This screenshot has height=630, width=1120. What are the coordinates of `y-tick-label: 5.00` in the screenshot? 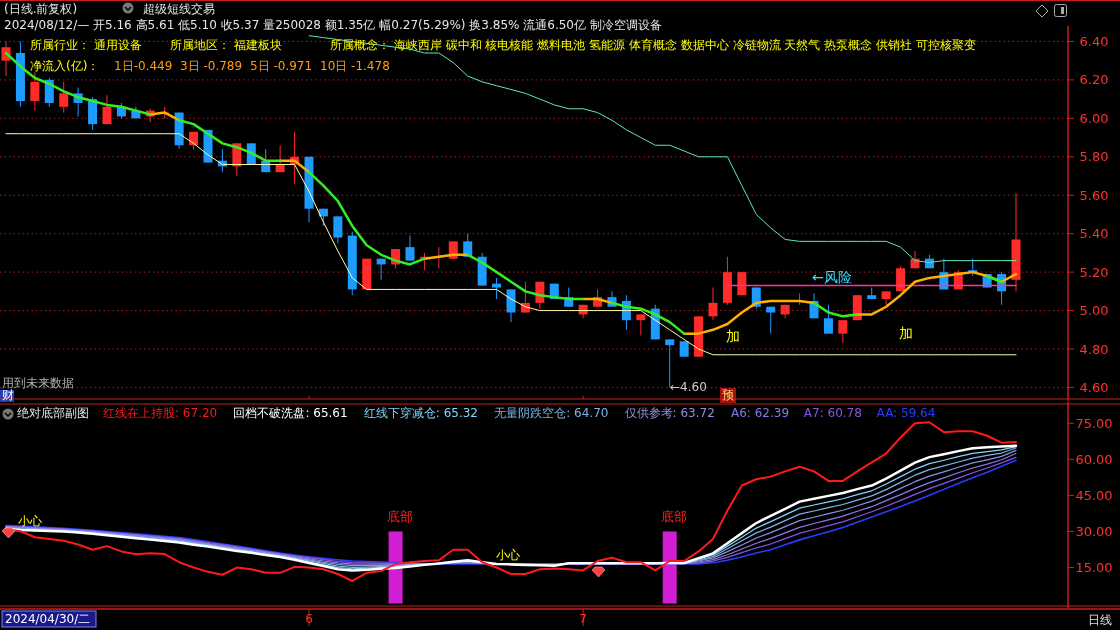 It's located at (1094, 311).